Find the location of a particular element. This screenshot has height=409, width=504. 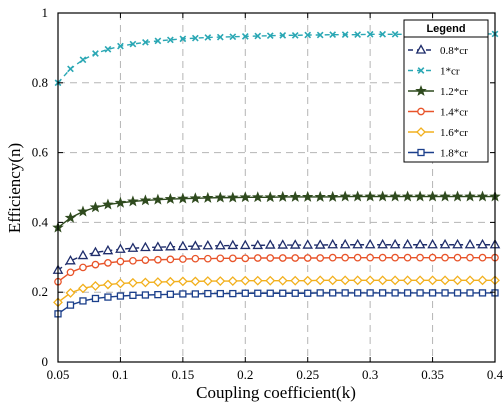

series-1.6*cr is located at coordinates (276, 291).